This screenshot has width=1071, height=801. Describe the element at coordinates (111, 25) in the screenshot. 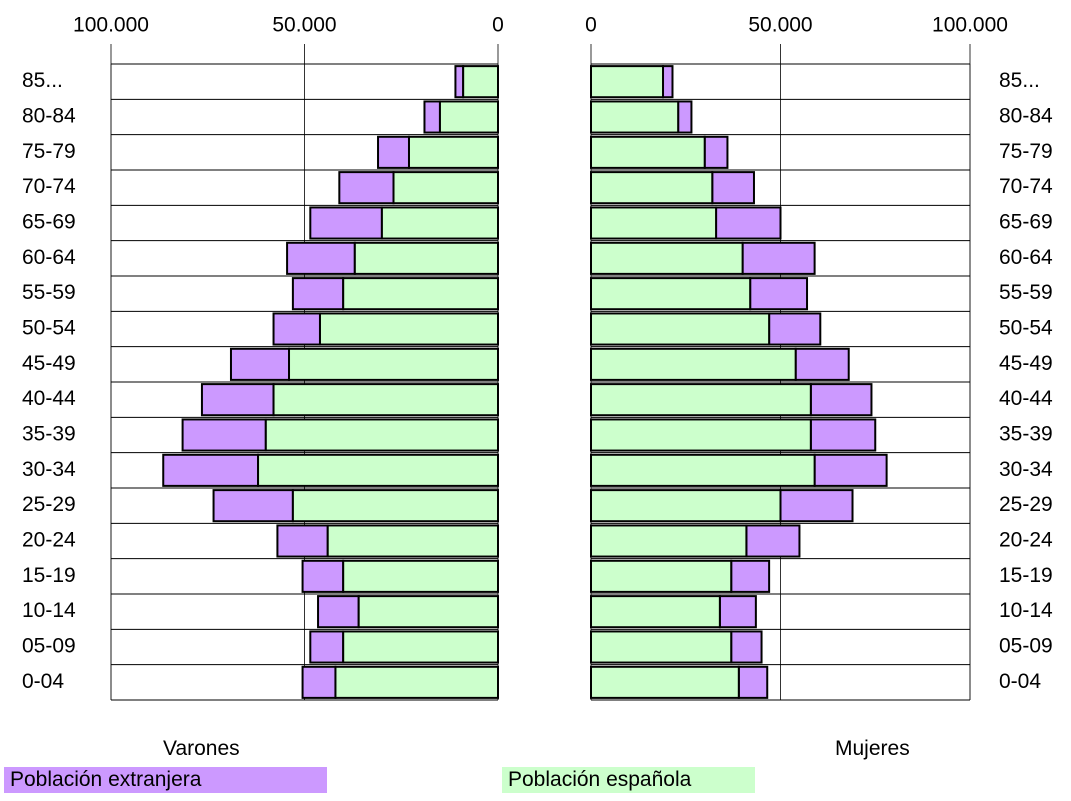

I see `tick-label-left: 100.000` at that location.